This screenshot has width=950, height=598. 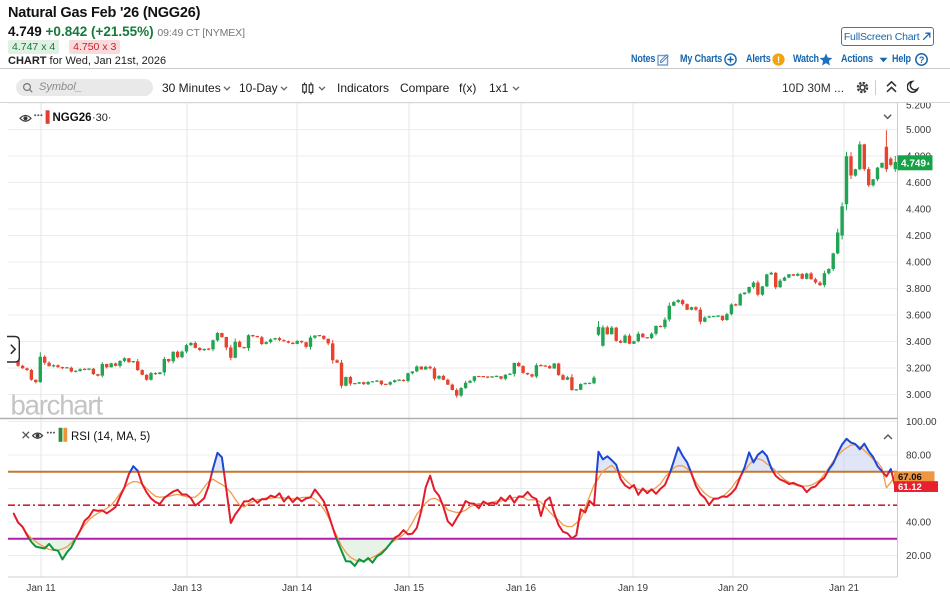 I want to click on svg-text: 4.200, so click(x=918, y=236).